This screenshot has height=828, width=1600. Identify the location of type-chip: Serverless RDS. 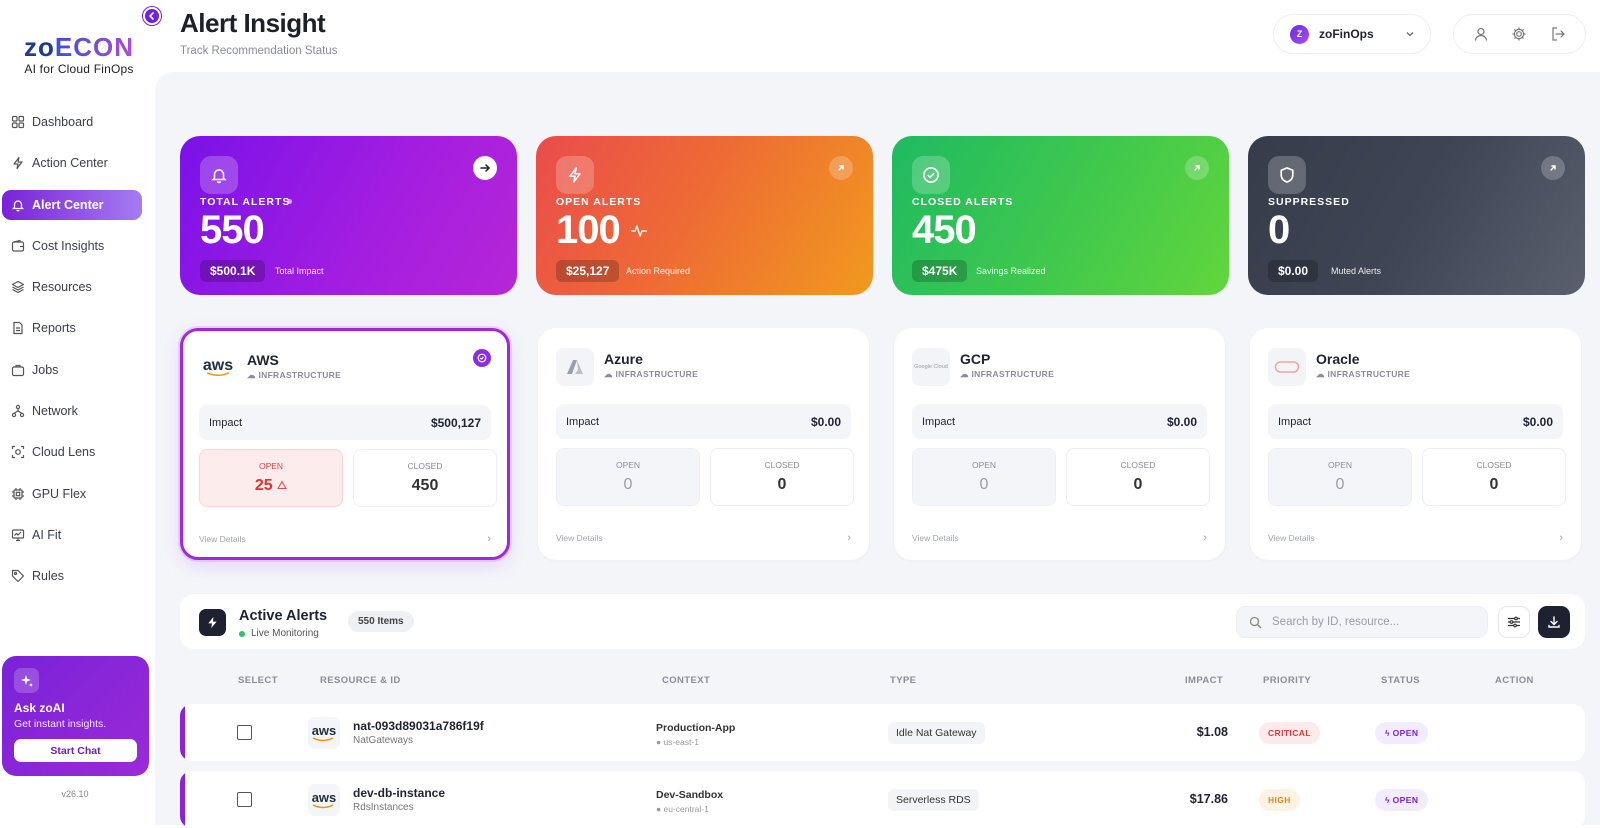
(933, 800).